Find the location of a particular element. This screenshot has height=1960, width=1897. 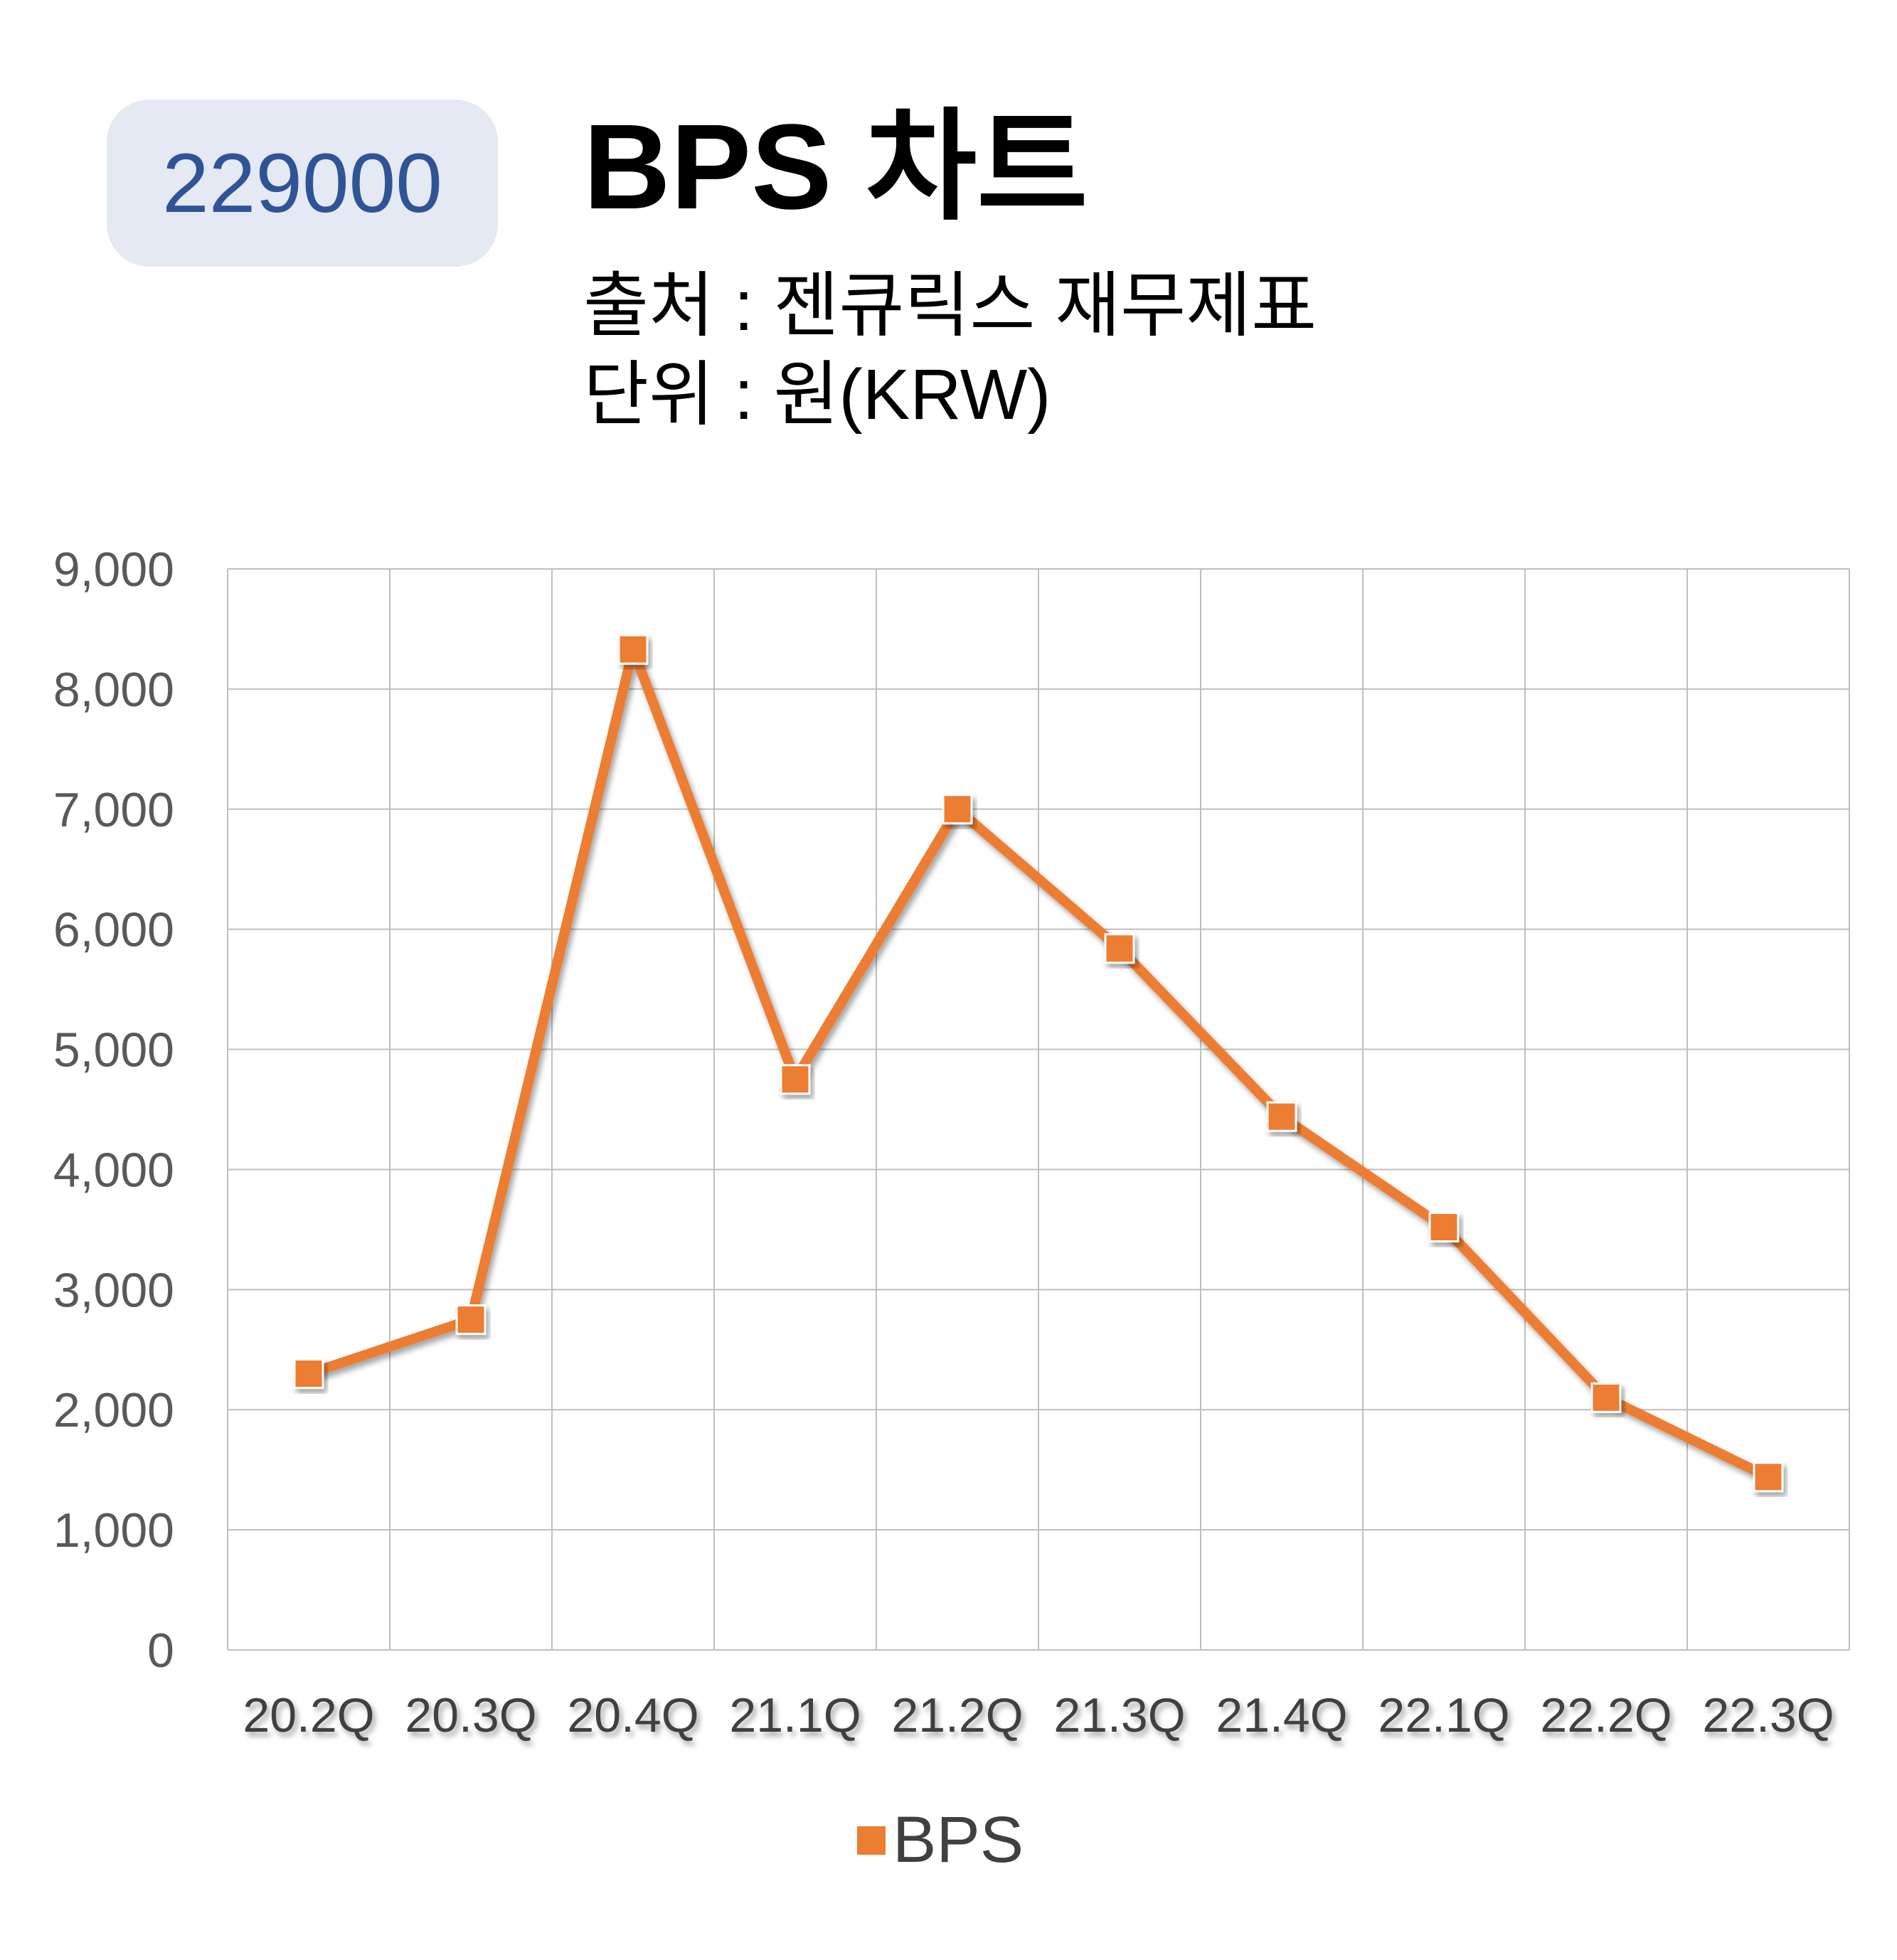

y-tick-label: 9,000 is located at coordinates (113, 570).